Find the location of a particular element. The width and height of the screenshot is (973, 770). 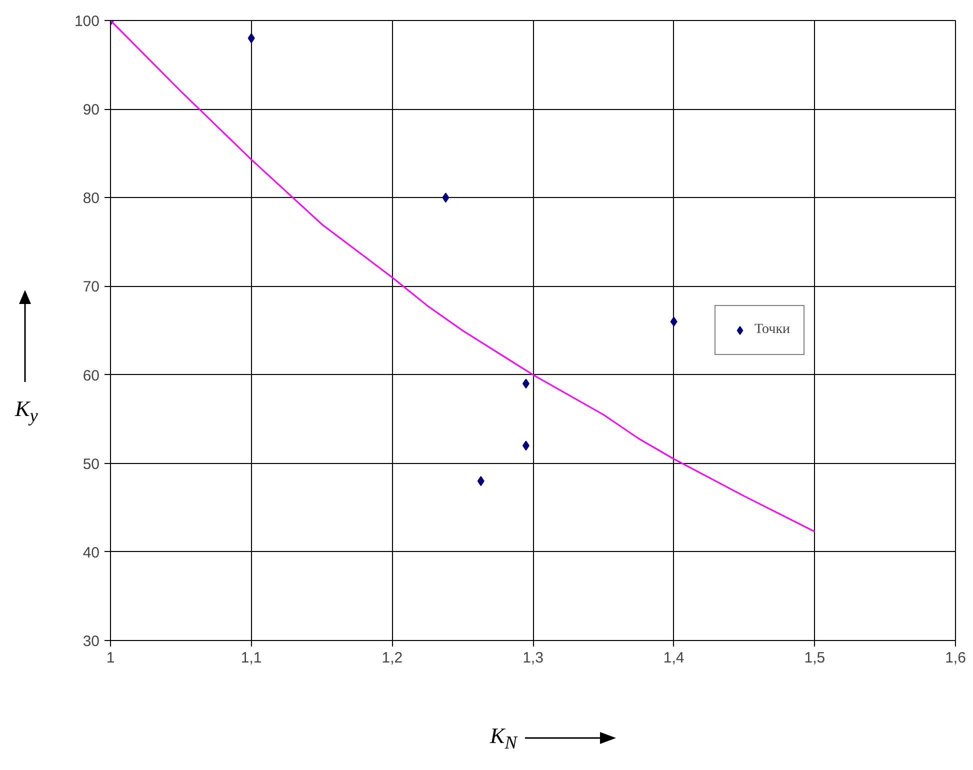

y-tick-label: 30 is located at coordinates (91, 641).